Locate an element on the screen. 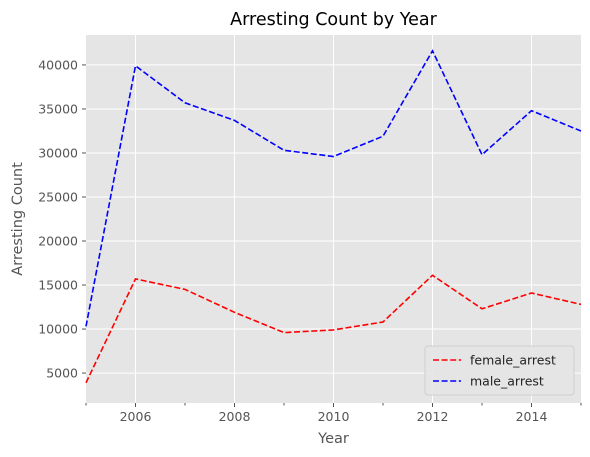  y-axis-label: Arresting Count is located at coordinates (18, 219).